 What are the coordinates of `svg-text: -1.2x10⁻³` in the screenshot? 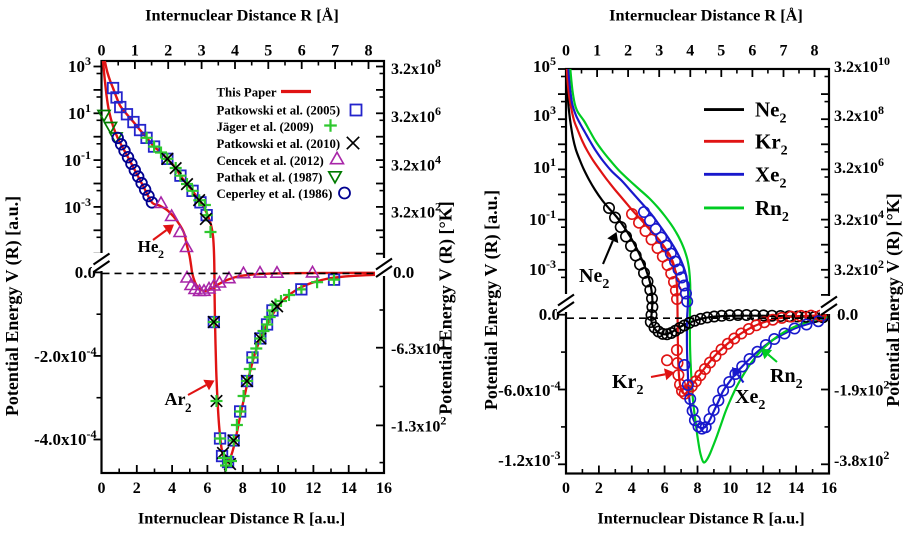 It's located at (529, 459).